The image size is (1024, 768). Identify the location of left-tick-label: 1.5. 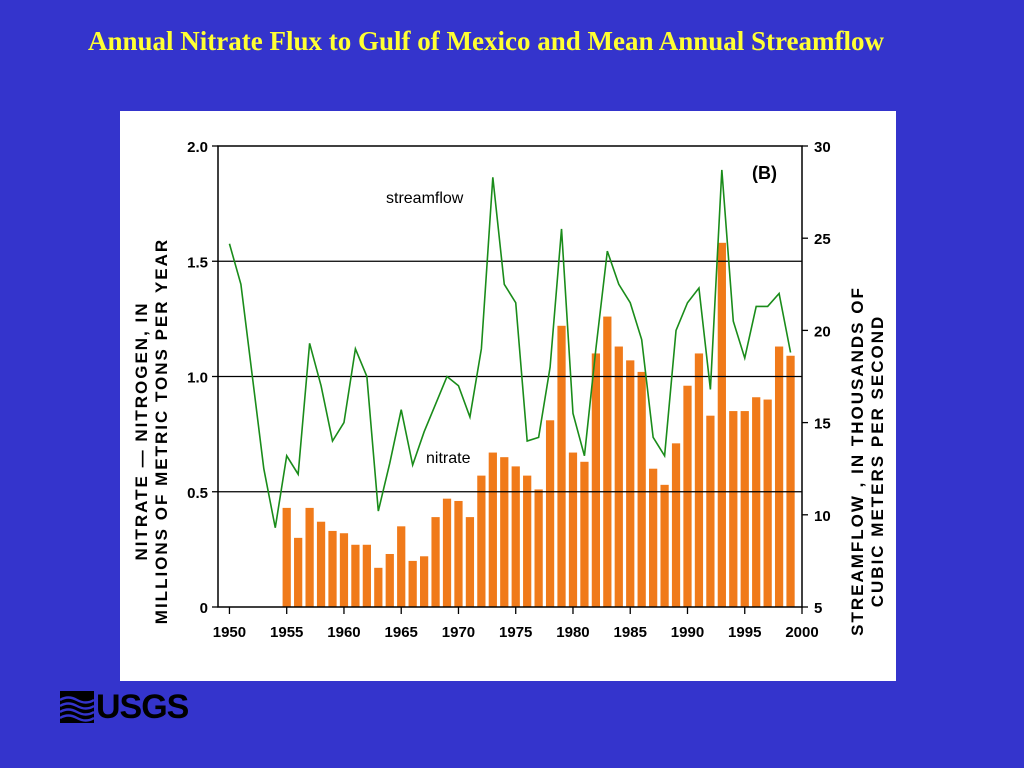
(197, 262).